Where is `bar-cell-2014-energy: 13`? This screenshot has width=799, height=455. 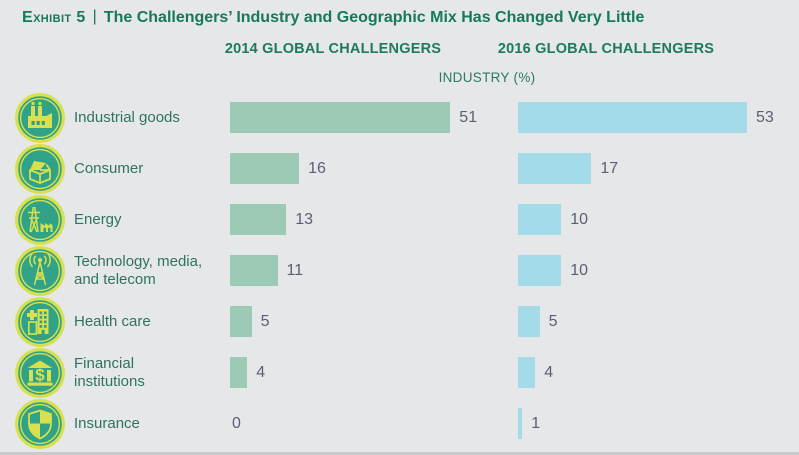
bar-cell-2014-energy: 13 is located at coordinates (374, 219).